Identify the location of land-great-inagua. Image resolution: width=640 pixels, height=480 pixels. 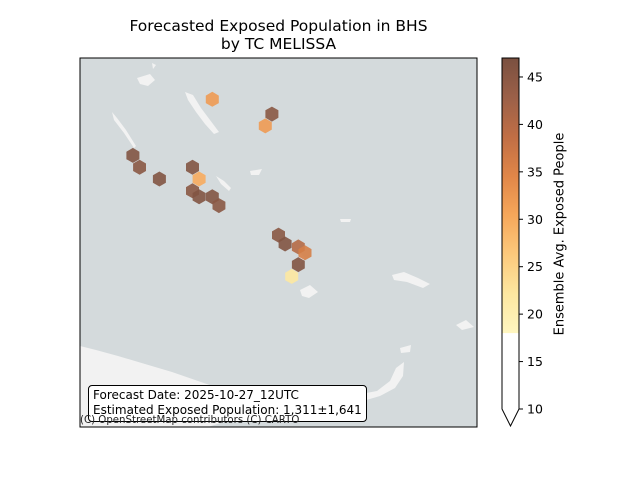
(411, 280).